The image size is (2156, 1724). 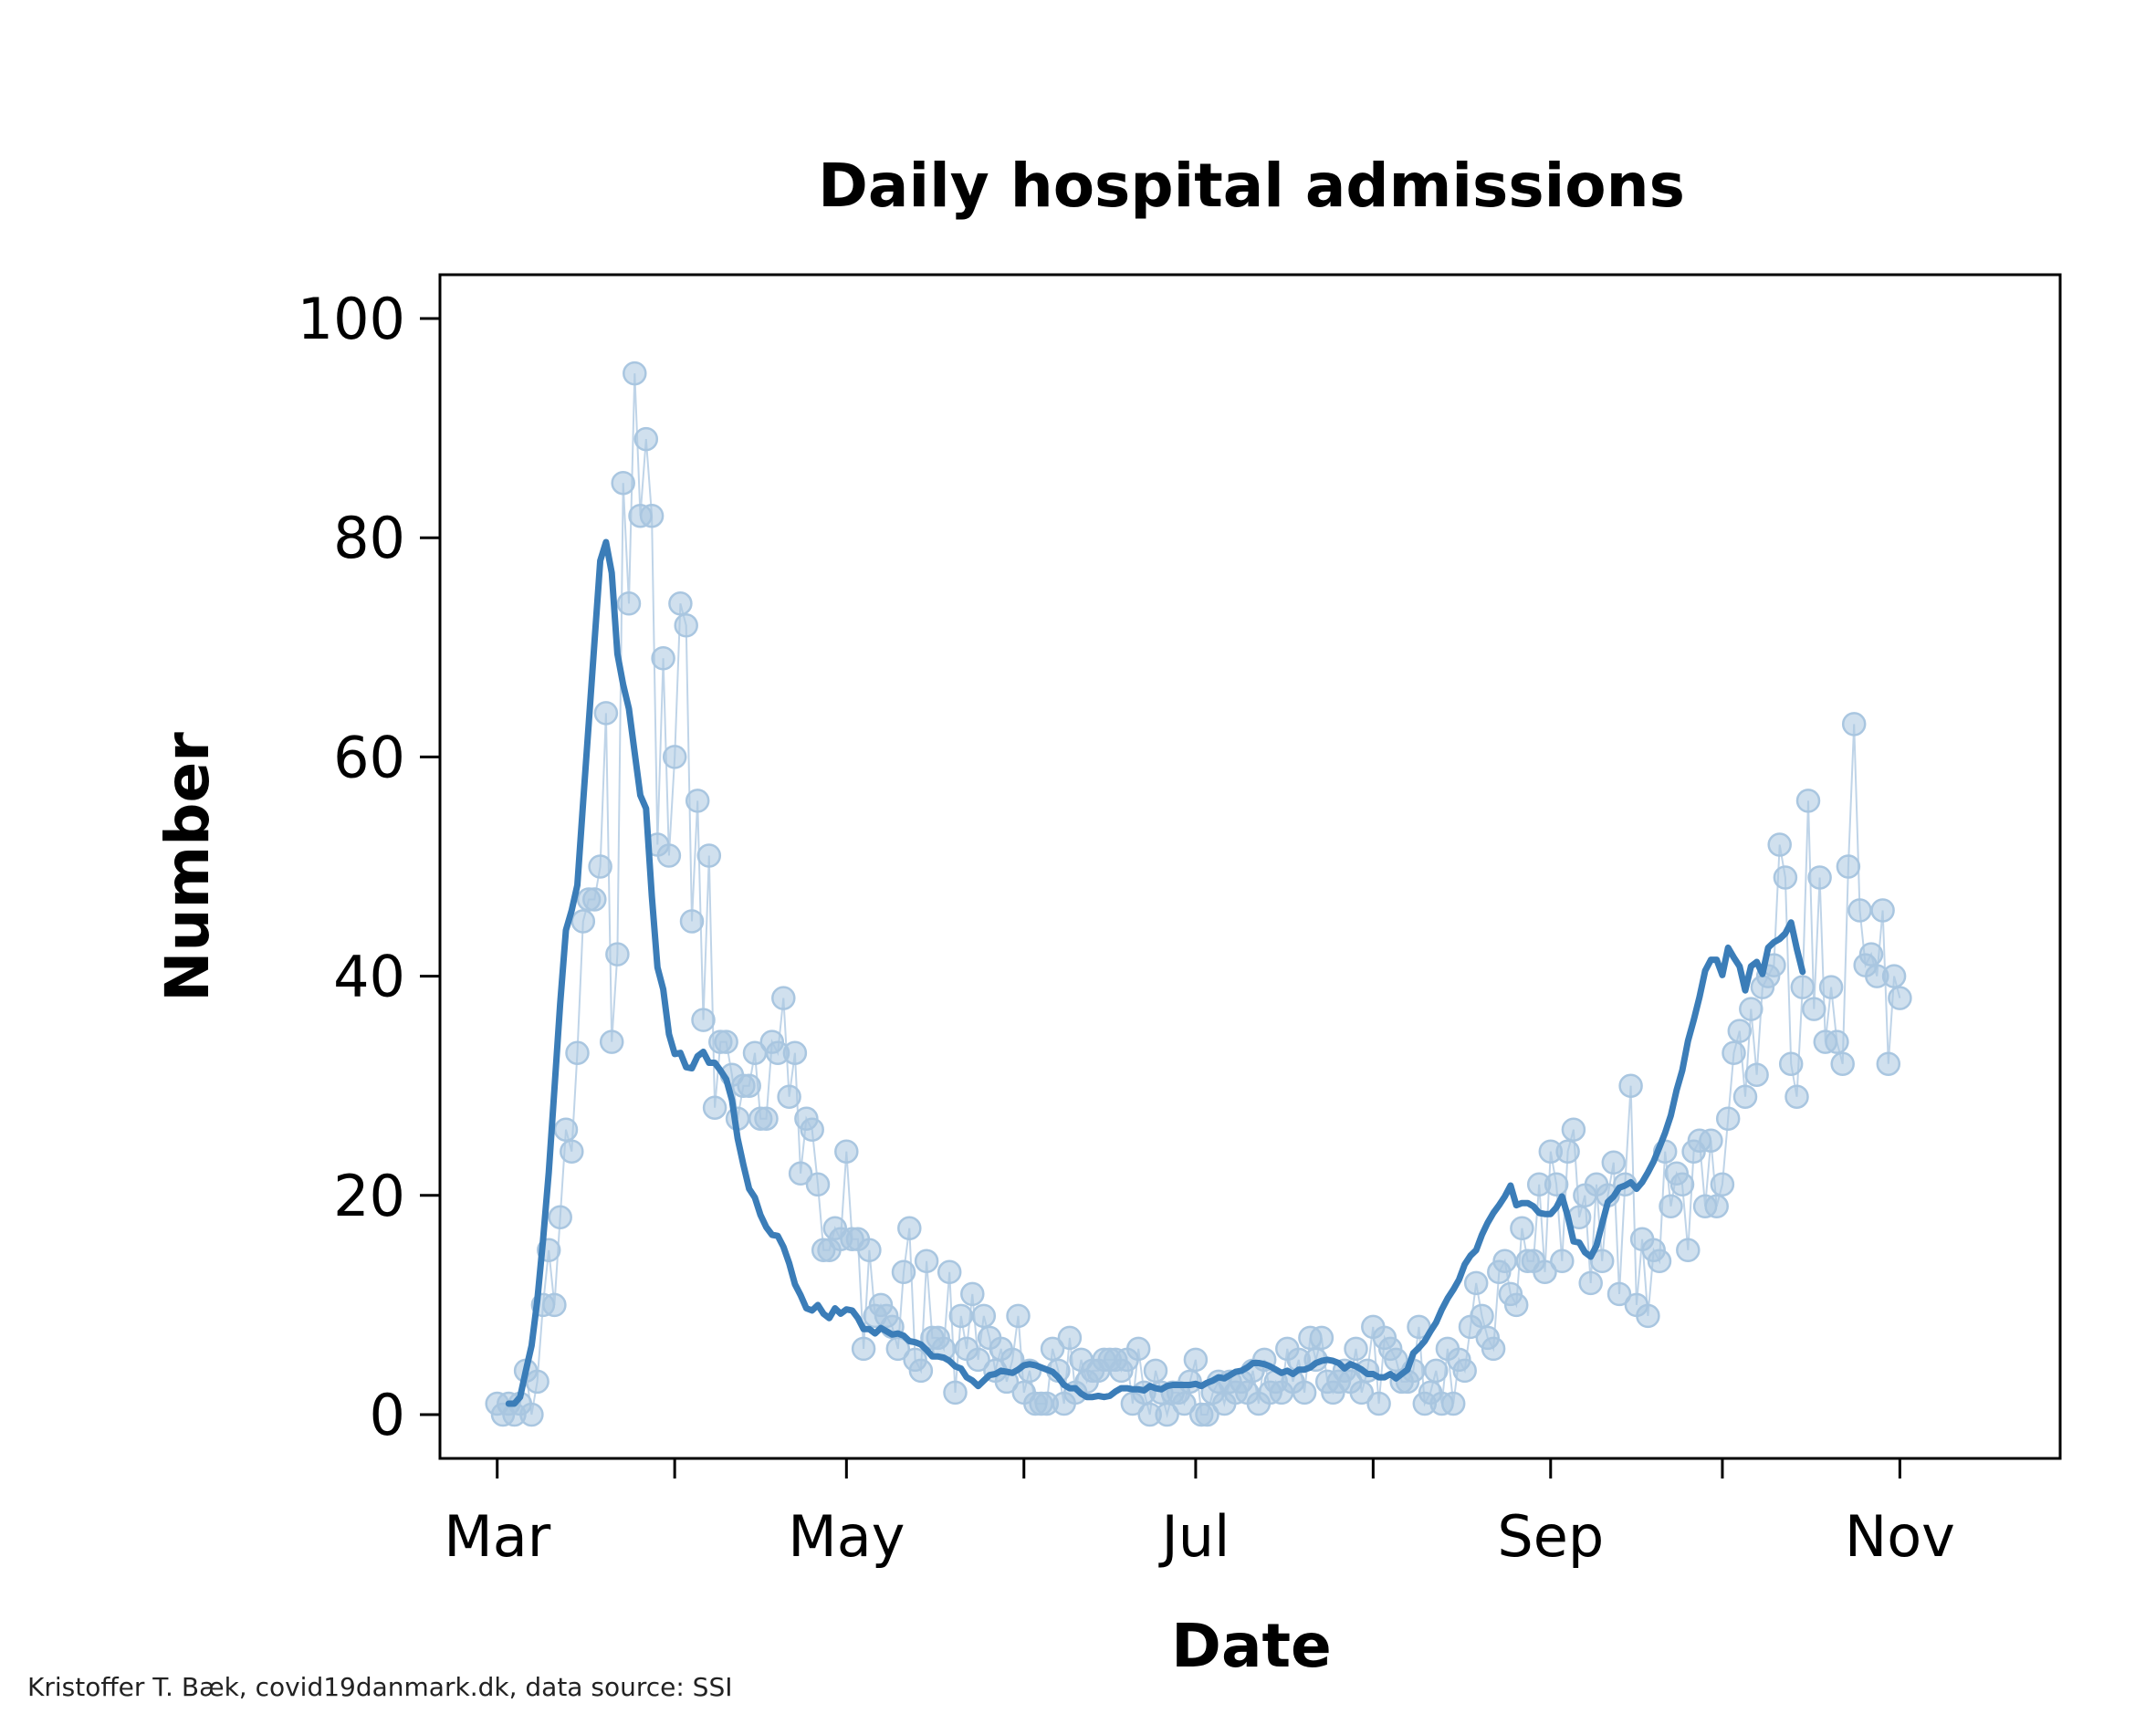 What do you see at coordinates (847, 1537) in the screenshot?
I see `x-tick-label: May` at bounding box center [847, 1537].